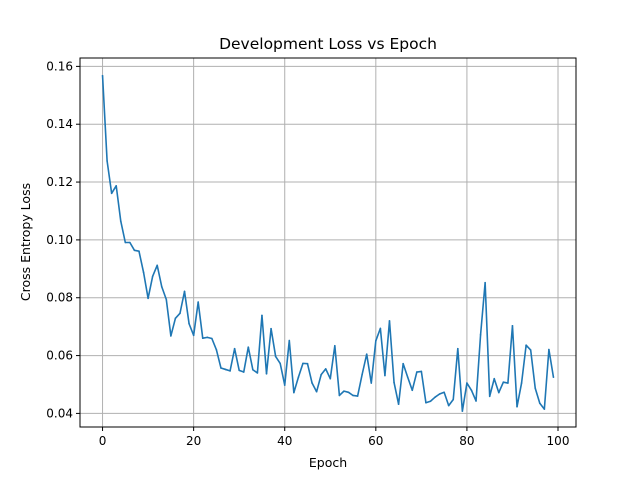  I want to click on x-axis-label: Epoch, so click(328, 462).